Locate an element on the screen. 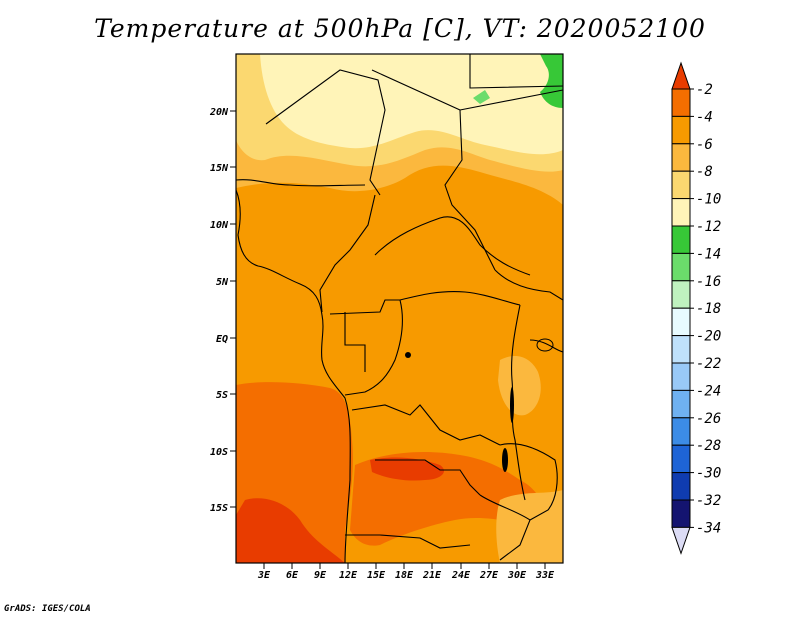 The height and width of the screenshot is (618, 800). field-band-8-se is located at coordinates (529, 526).